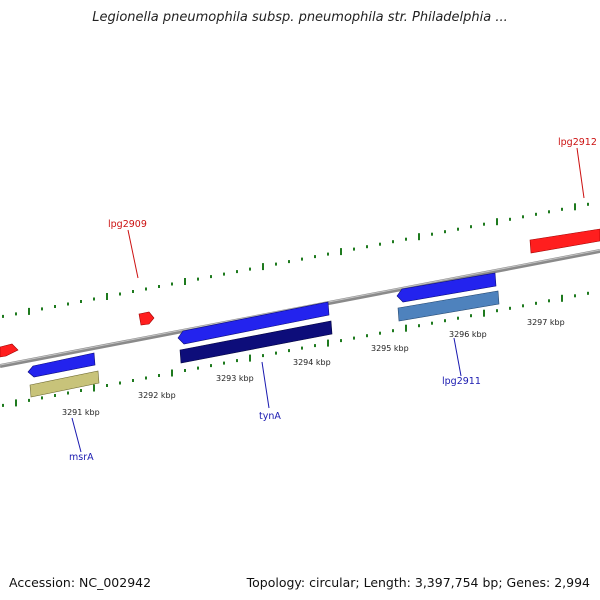 The image size is (600, 600). What do you see at coordinates (9, 350) in the screenshot?
I see `forward-gene-left-edge` at bounding box center [9, 350].